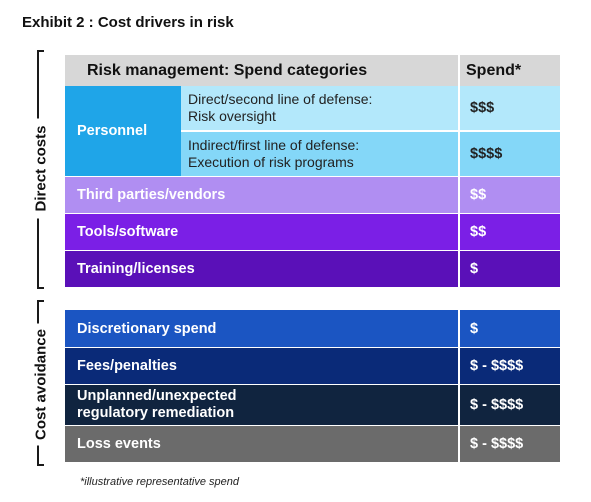 This screenshot has height=502, width=591. I want to click on table-row: Fees/penalties $ - $$$$, so click(312, 366).